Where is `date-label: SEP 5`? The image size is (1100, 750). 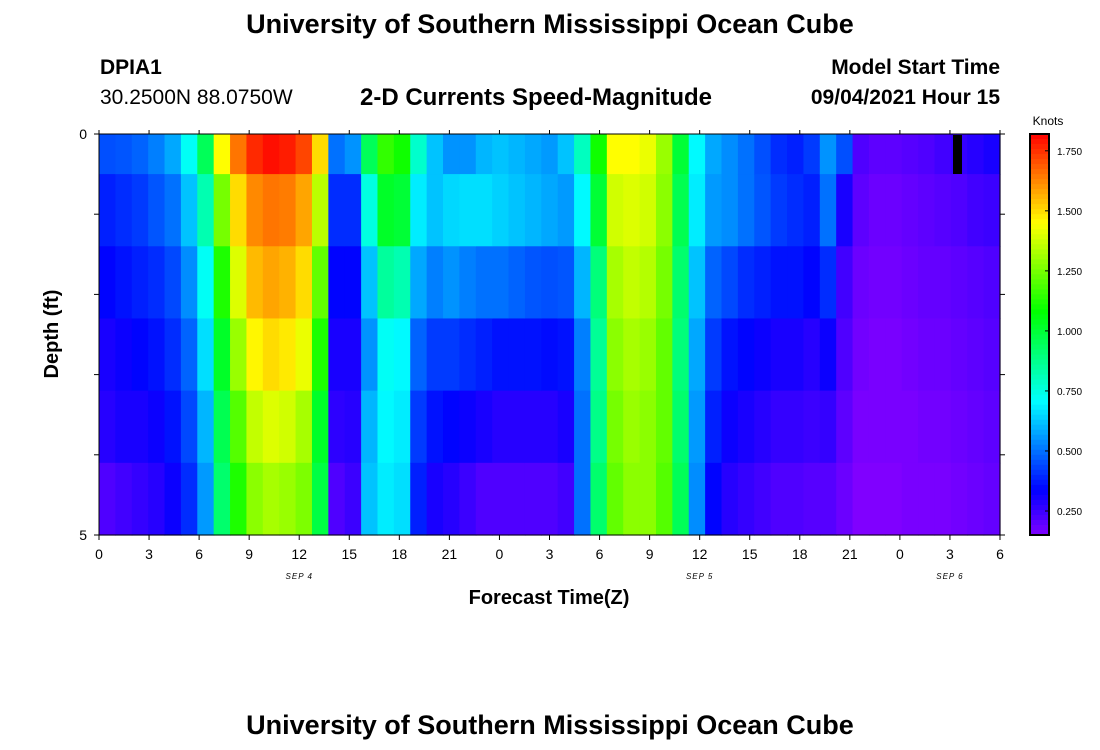
date-label: SEP 5 is located at coordinates (699, 576).